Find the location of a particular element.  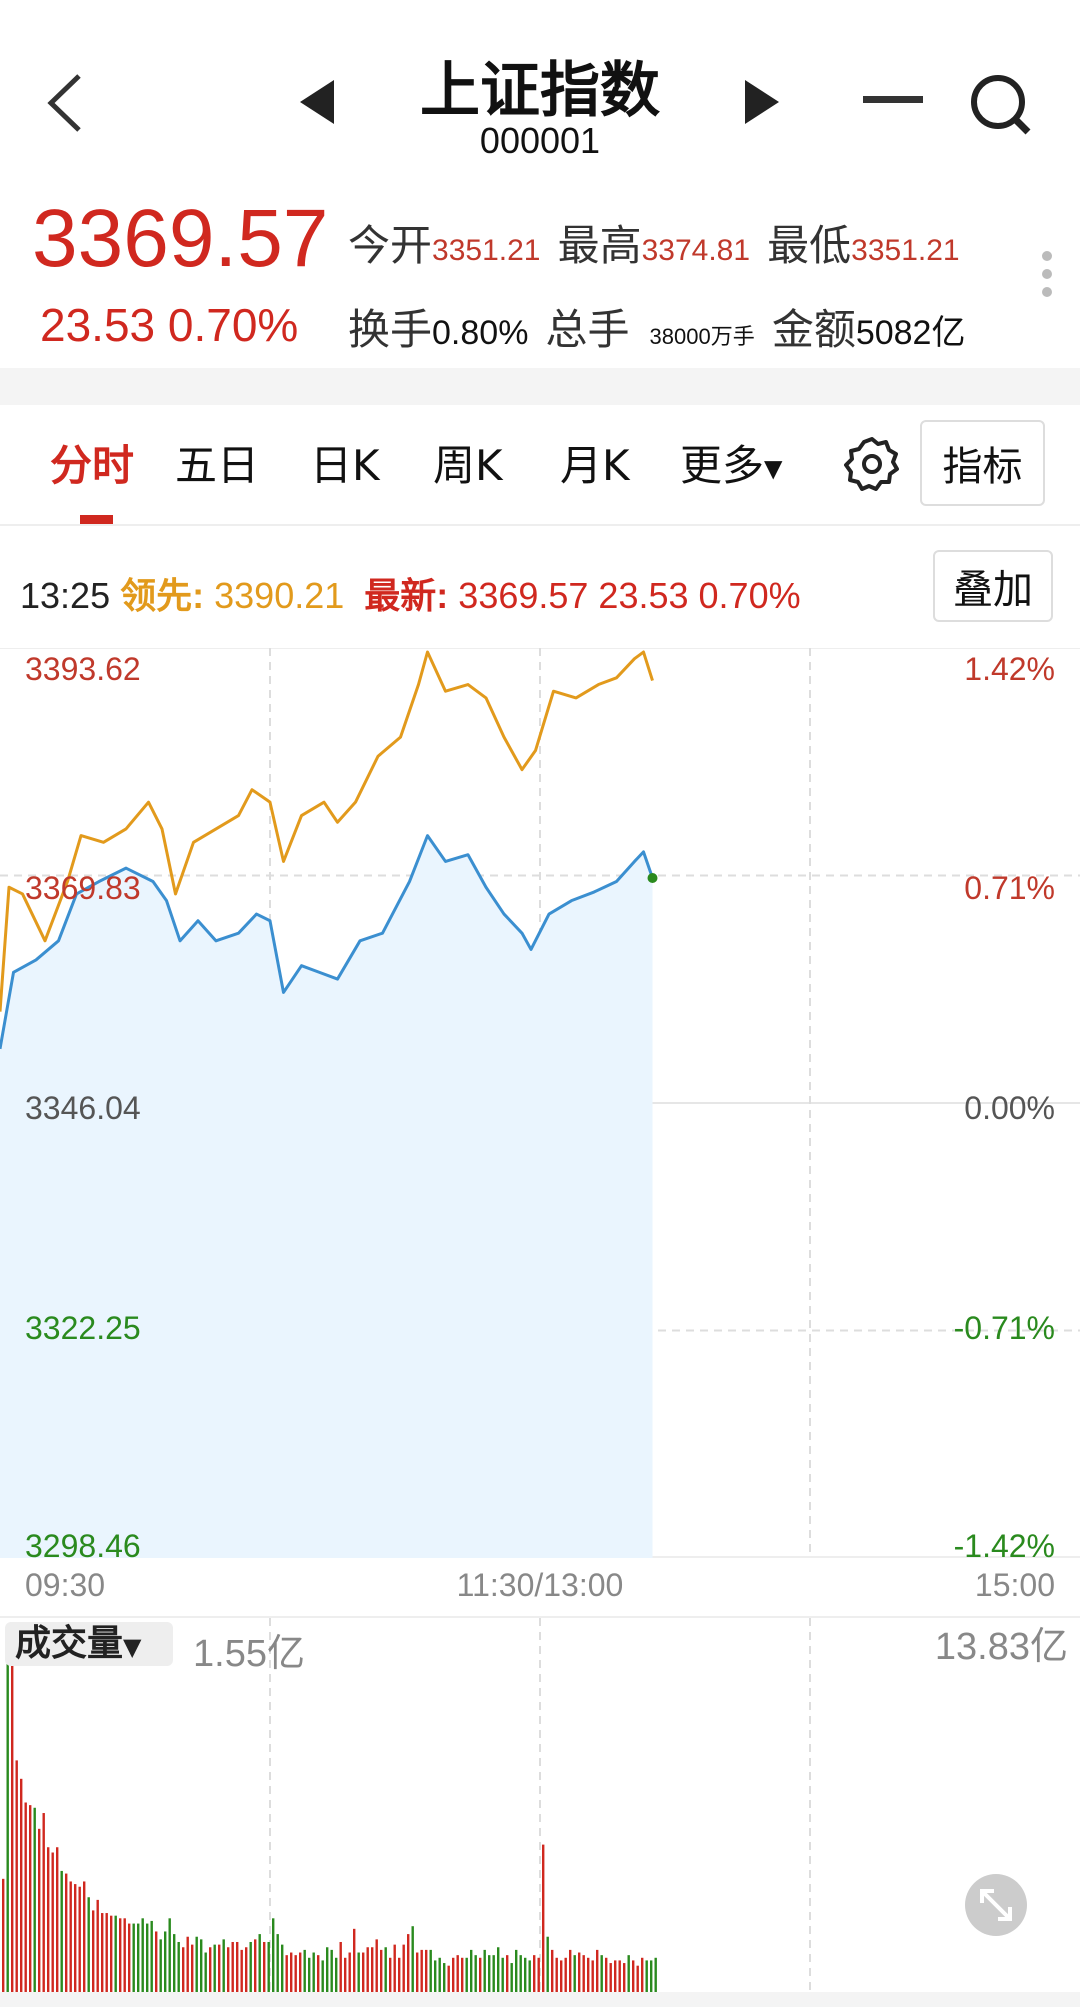

tab-intraday: 分时 is located at coordinates (92, 465).